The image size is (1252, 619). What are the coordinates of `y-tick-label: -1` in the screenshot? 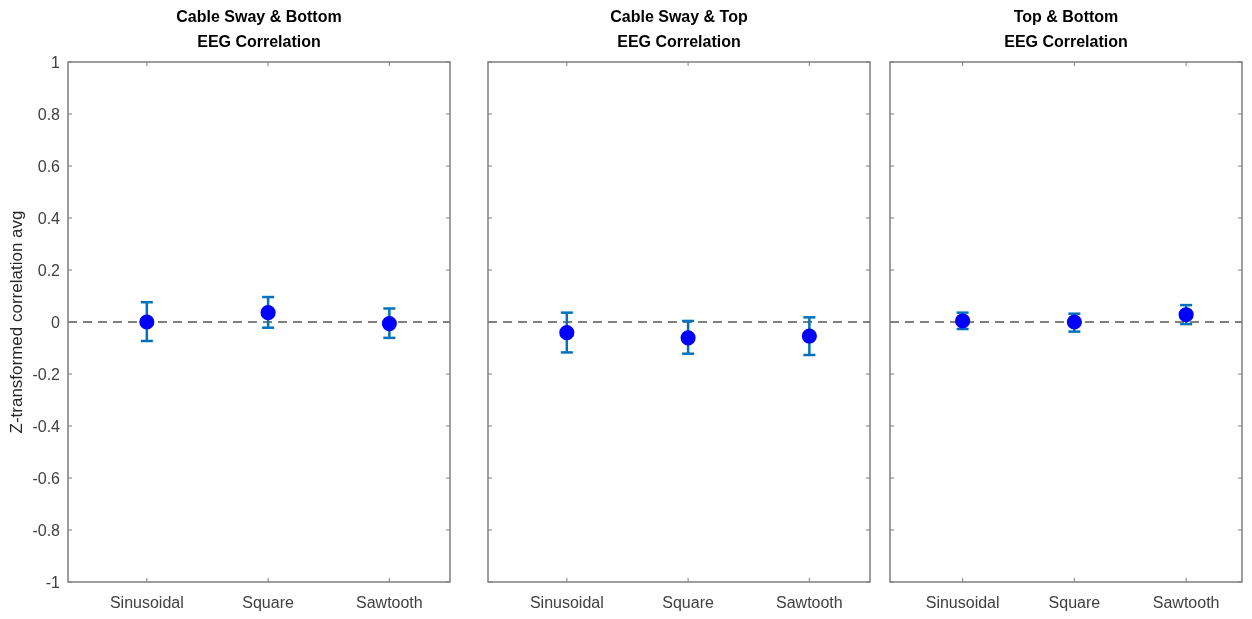 It's located at (53, 582).